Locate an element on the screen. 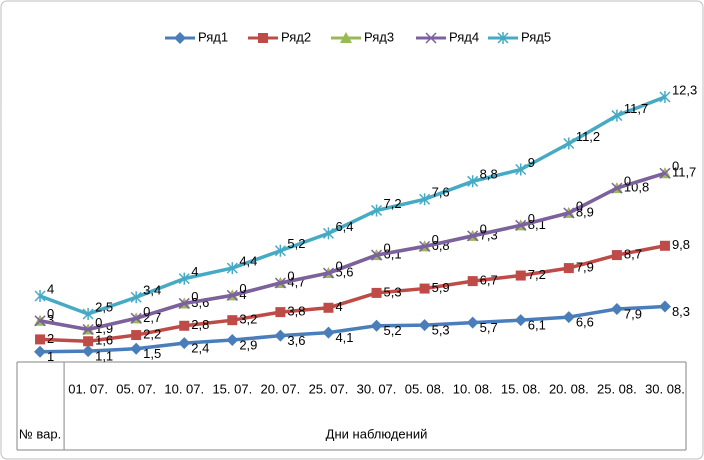 Image resolution: width=704 pixels, height=460 pixels. data-label: 2,4 is located at coordinates (200, 348).